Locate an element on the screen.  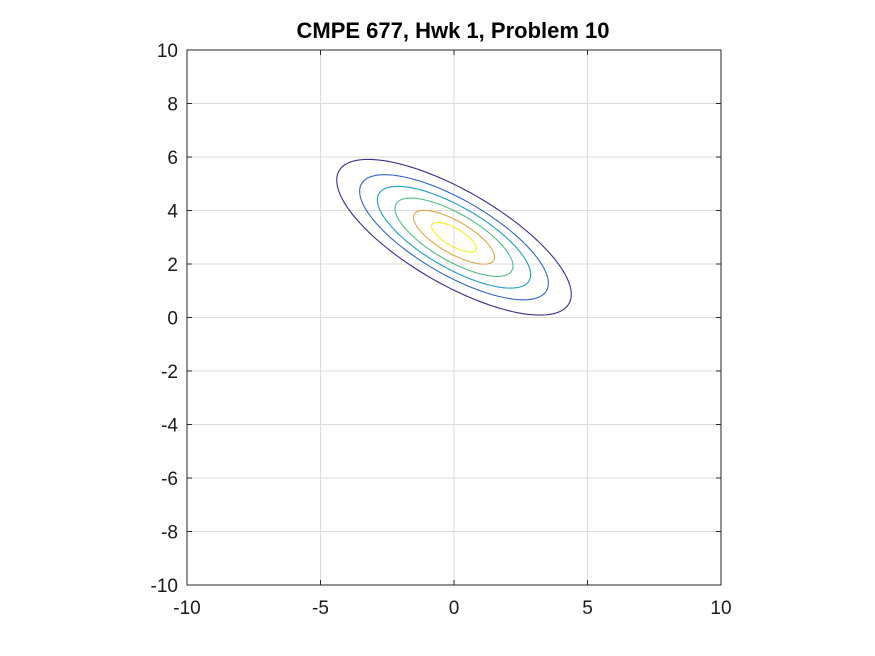
y-tick-label: 10 is located at coordinates (167, 51).